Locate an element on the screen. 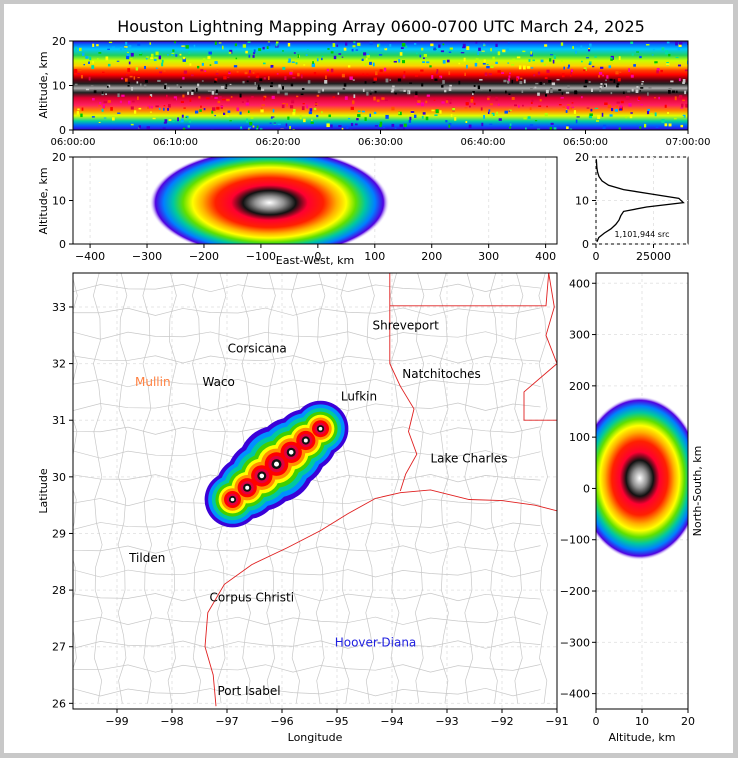  latitude-tick-label: 30 is located at coordinates (59, 477).